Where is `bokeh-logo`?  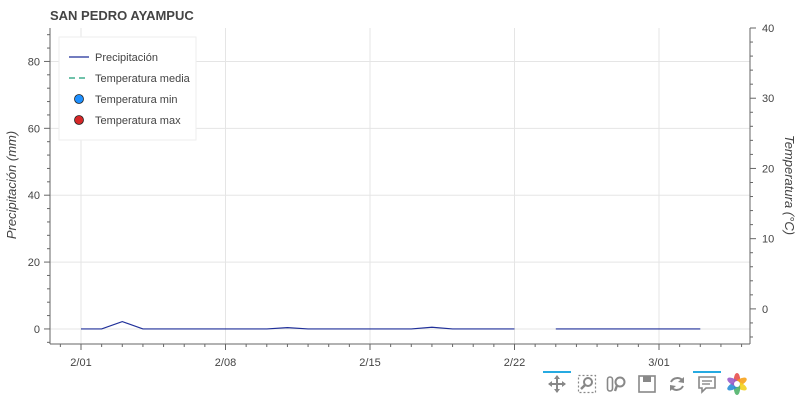 bokeh-logo is located at coordinates (737, 384).